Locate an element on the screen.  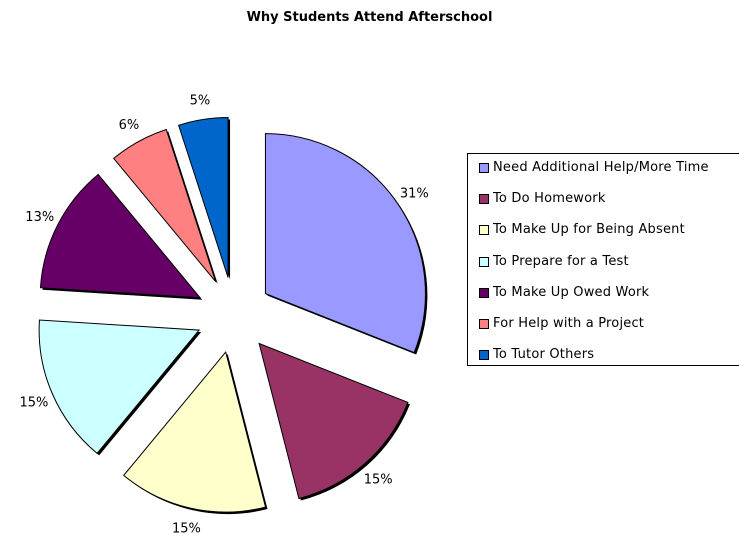
pie-slice-value-label: 31% is located at coordinates (414, 193).